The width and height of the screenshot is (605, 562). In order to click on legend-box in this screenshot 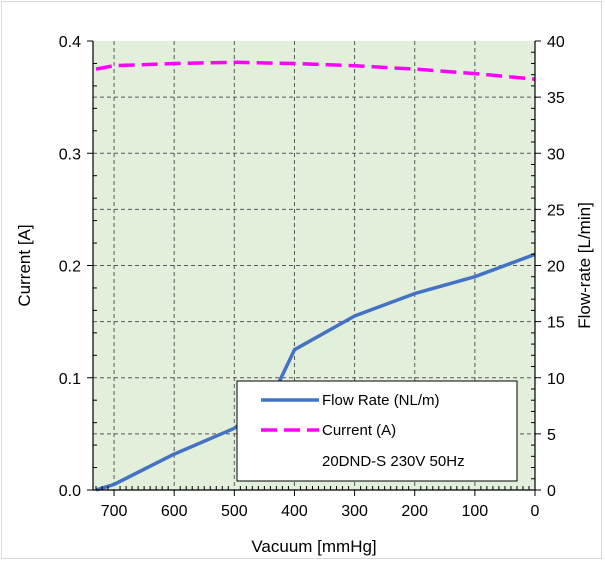, I will do `click(377, 431)`.